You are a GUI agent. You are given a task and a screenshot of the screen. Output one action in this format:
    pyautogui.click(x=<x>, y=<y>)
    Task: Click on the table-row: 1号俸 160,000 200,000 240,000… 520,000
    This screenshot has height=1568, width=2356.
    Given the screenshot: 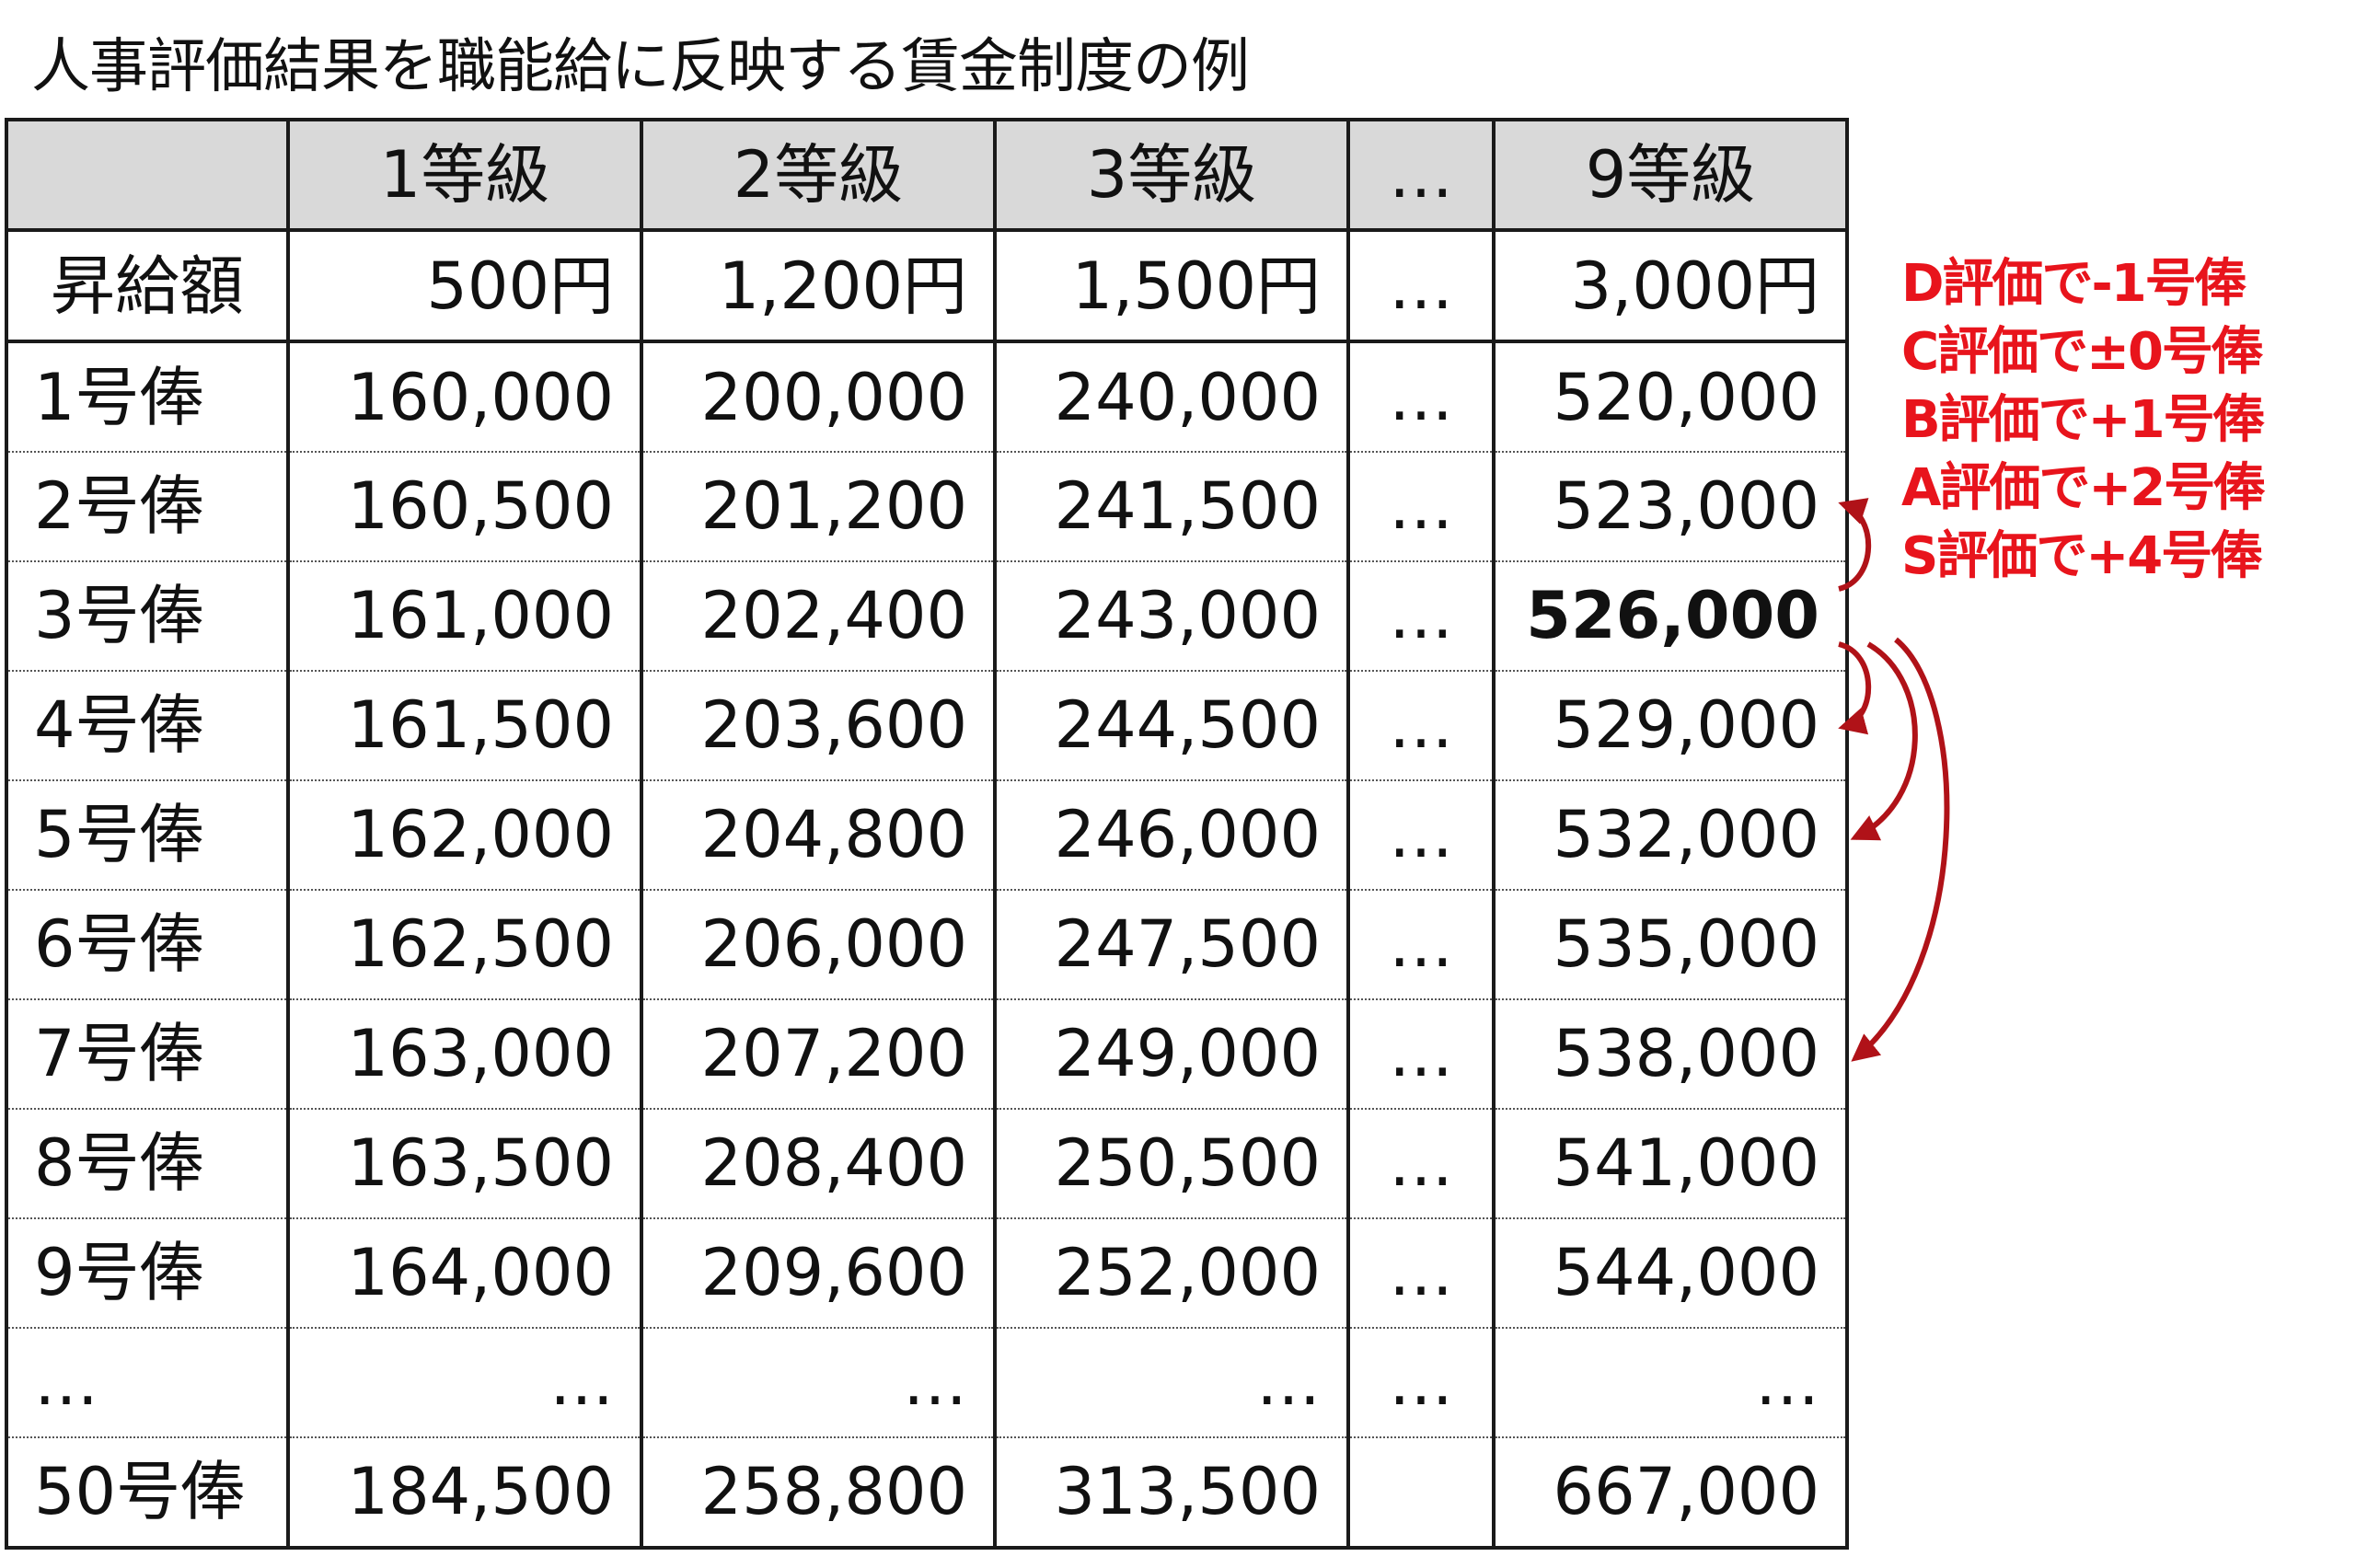 What is the action you would take?
    pyautogui.click(x=927, y=397)
    